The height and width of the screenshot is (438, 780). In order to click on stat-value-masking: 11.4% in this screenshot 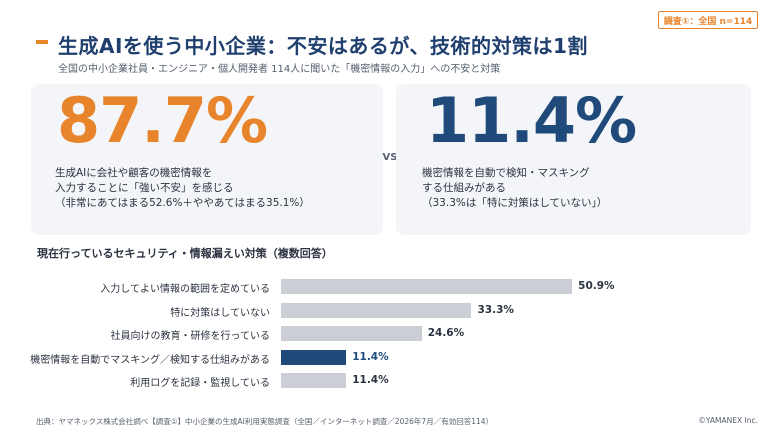, I will do `click(531, 120)`.